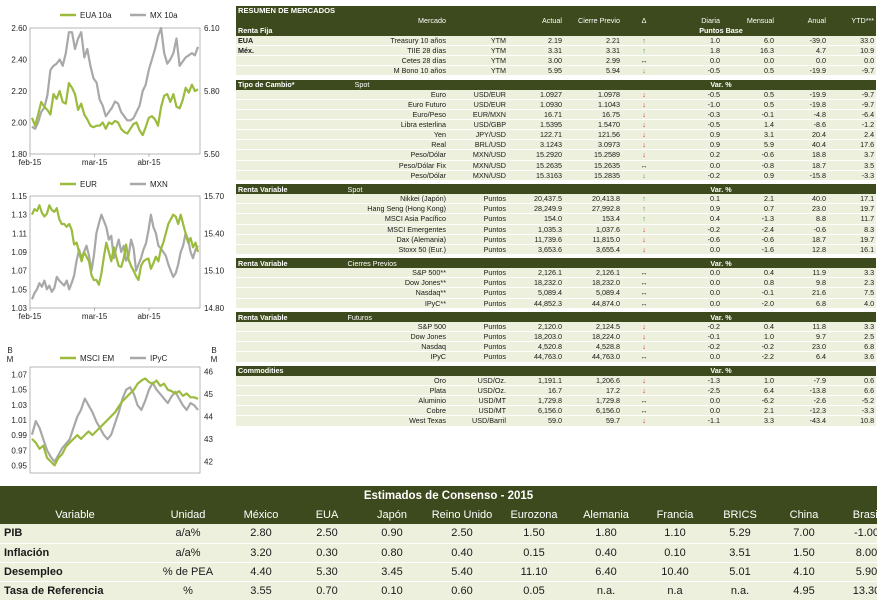 The height and width of the screenshot is (604, 877). Describe the element at coordinates (359, 165) in the screenshot. I see `row-market: Peso/Dólar Fix` at that location.